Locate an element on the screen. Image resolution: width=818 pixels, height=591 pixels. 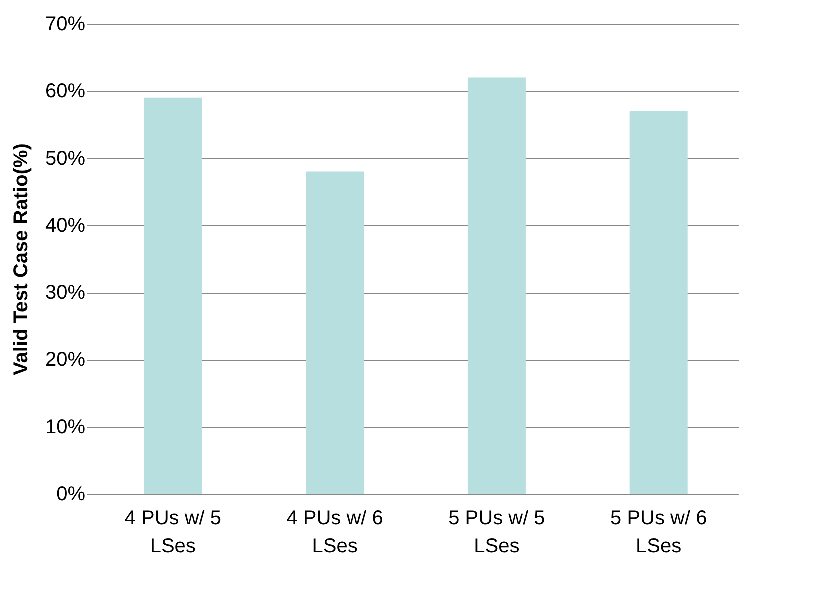
x-tick-label: 4 PUs w/ 5 LSes is located at coordinates (173, 533).